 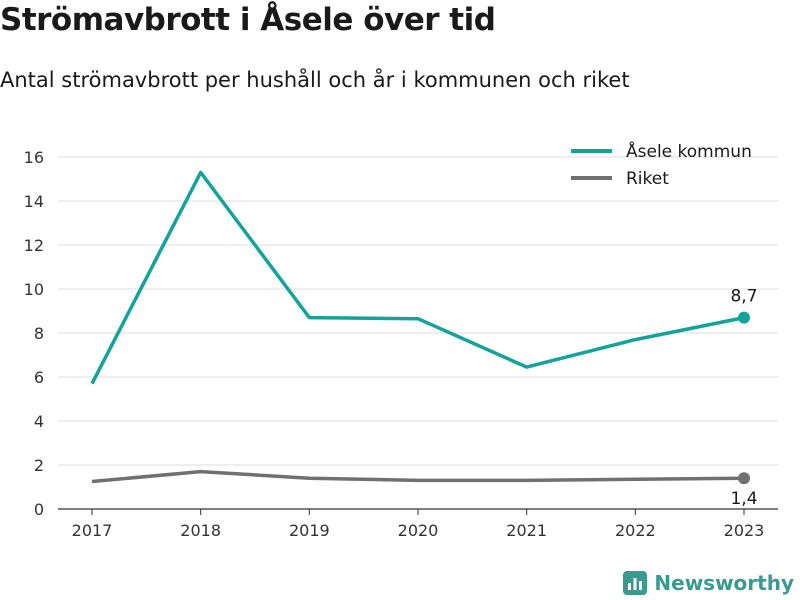 I want to click on y-tick-label: 14, so click(x=34, y=201).